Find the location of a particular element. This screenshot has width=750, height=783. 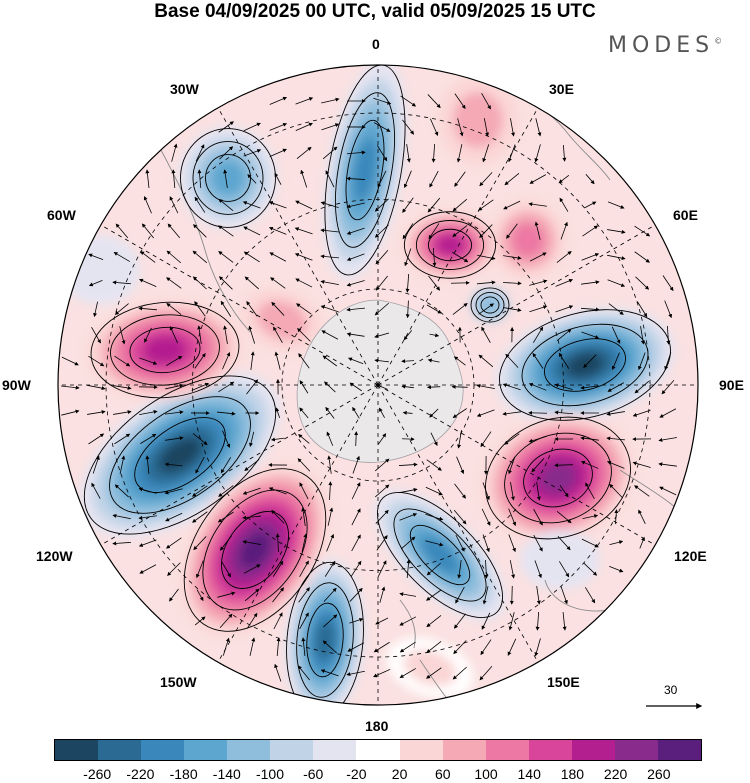

reference-vector-label: 30 is located at coordinates (671, 690).